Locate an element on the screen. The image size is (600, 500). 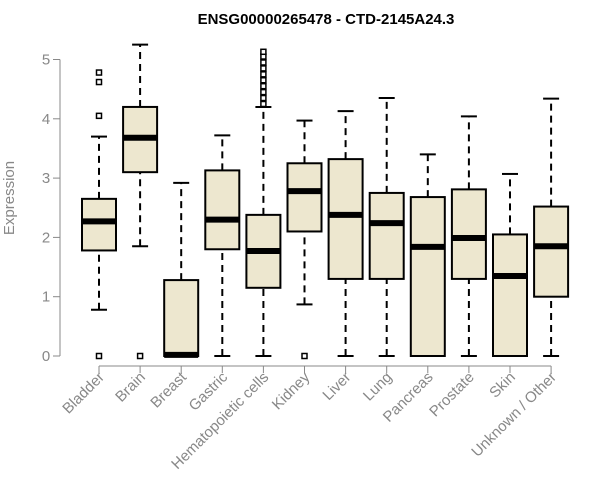
y-tick-label: 2 is located at coordinates (46, 237).